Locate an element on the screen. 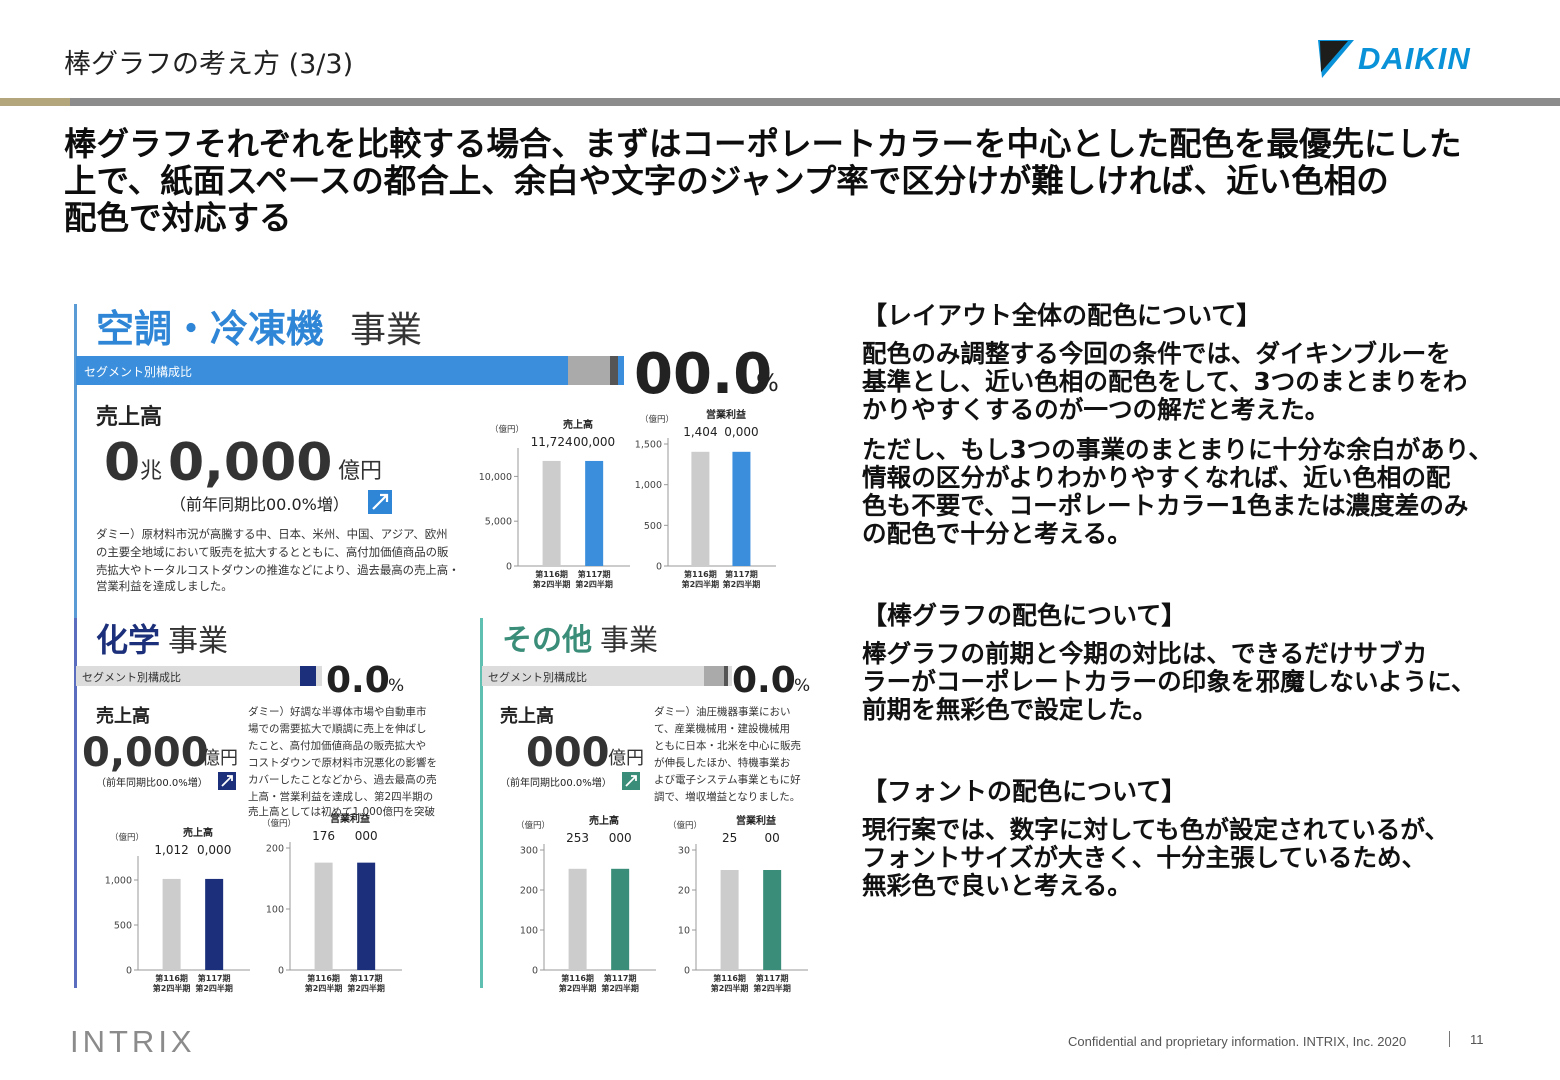 Image resolution: width=1560 pixels, height=1080 pixels. chem-sales-label: 売上高 is located at coordinates (123, 716).